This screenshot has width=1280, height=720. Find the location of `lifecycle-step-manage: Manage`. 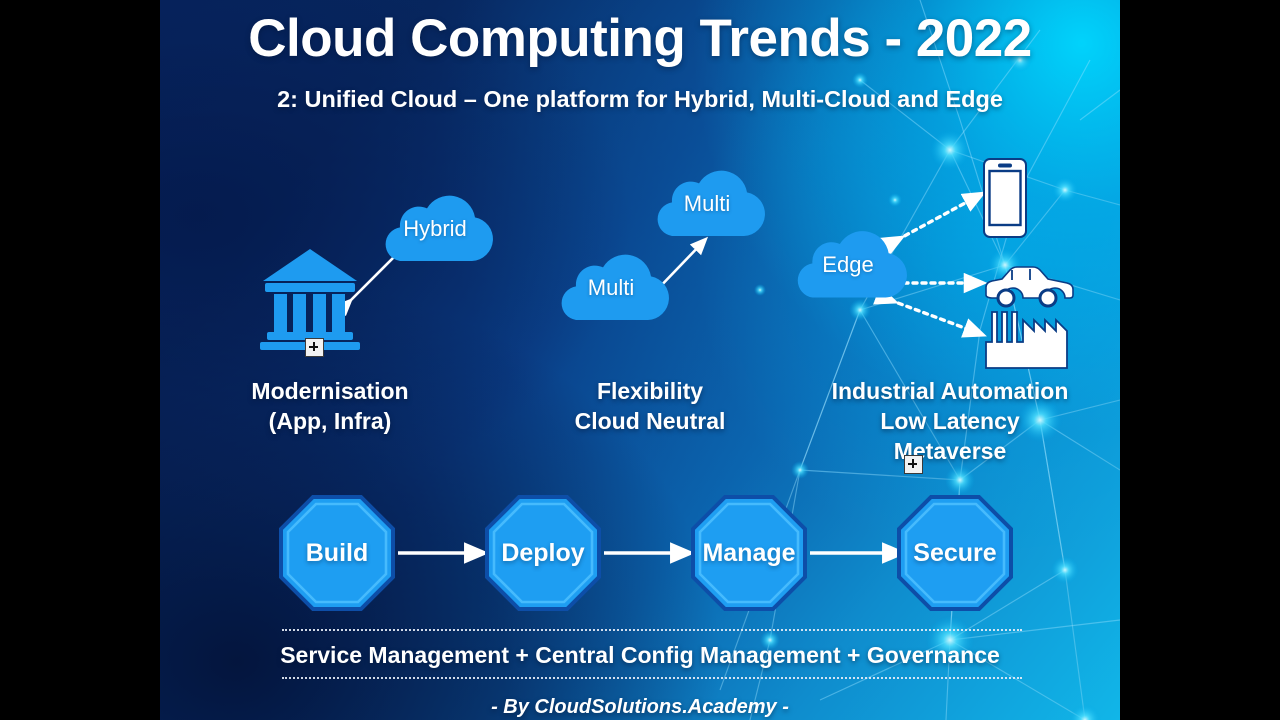

lifecycle-step-manage: Manage is located at coordinates (749, 553).